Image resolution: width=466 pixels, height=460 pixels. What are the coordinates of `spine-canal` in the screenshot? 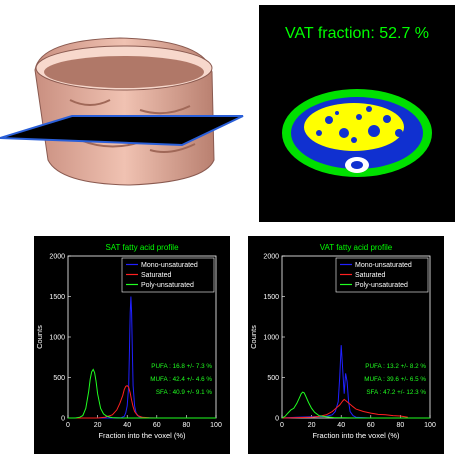 It's located at (357, 165).